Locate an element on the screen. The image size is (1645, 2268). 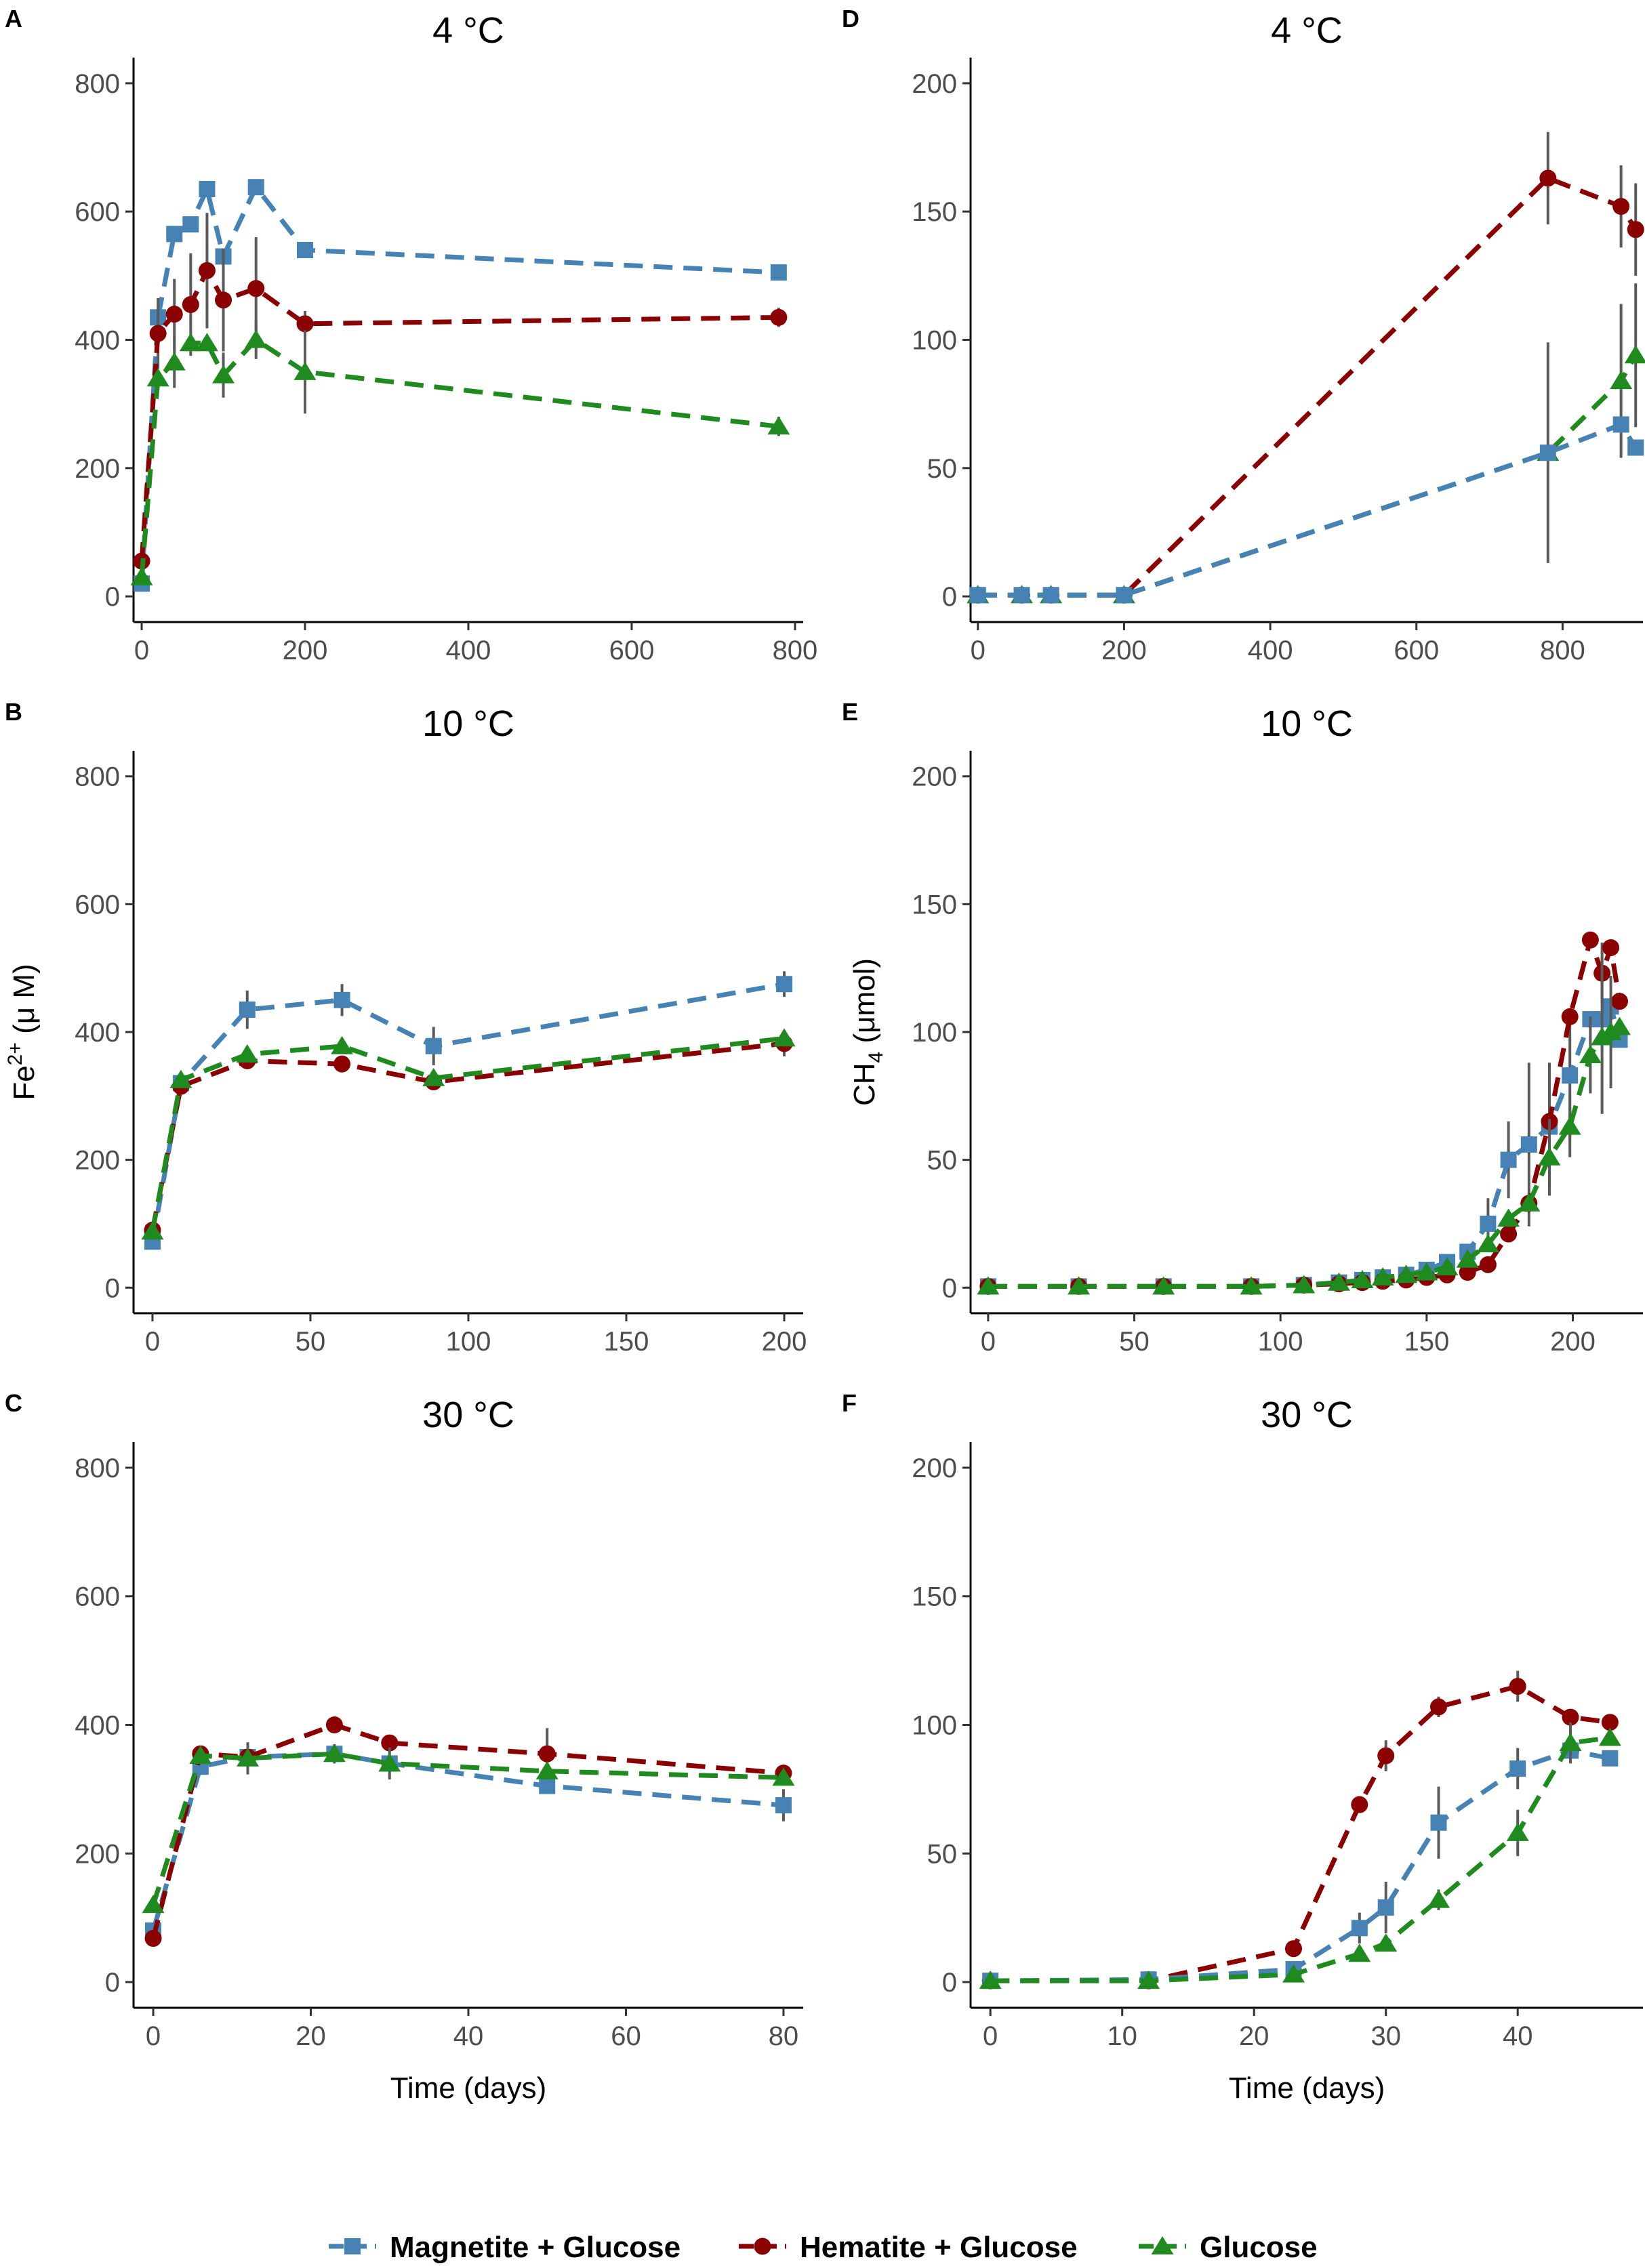
panel-letter: F is located at coordinates (849, 1403).